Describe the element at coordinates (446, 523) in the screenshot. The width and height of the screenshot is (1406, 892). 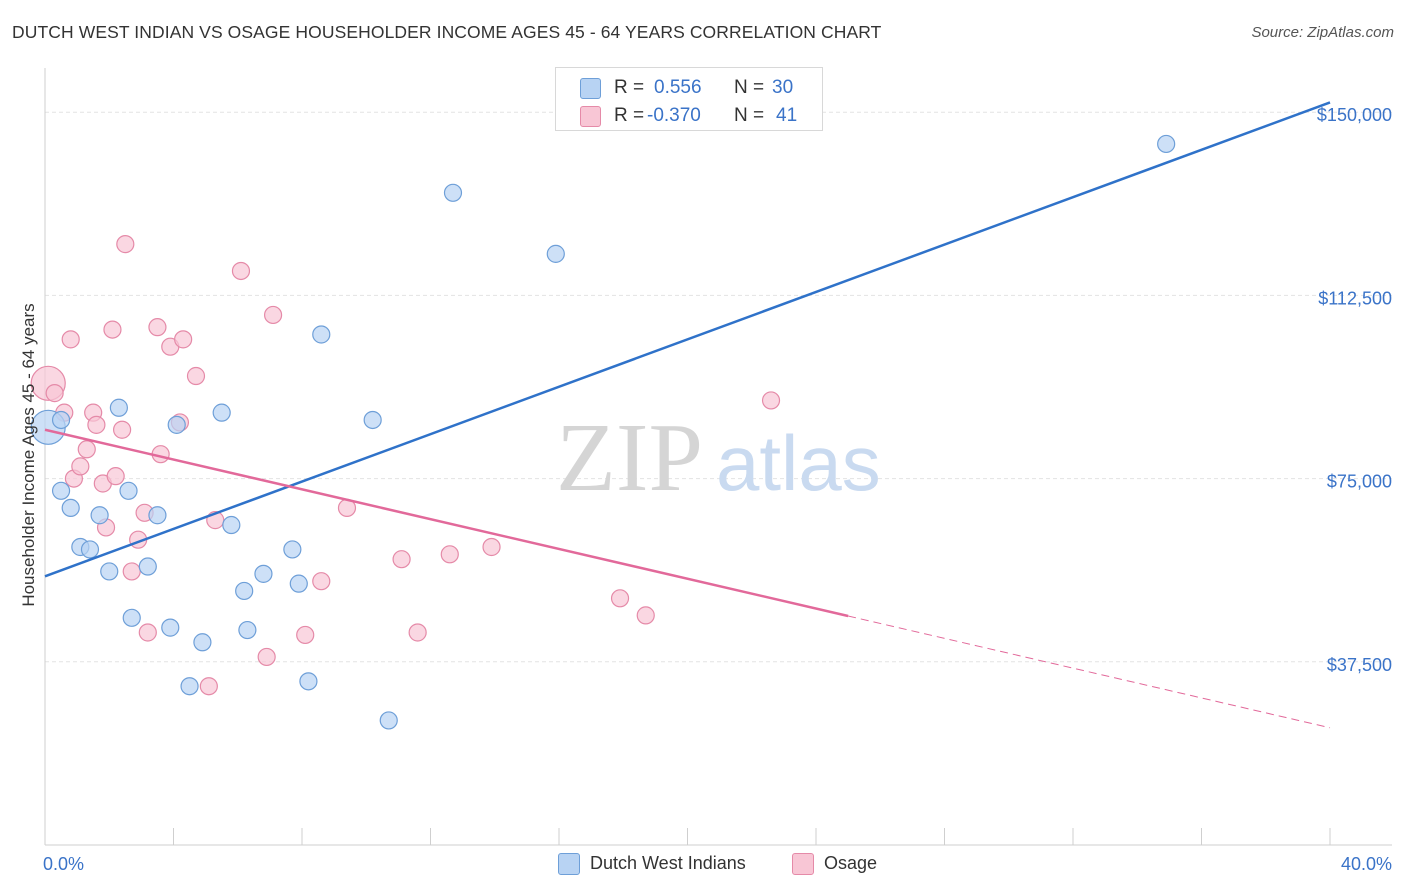
I see `osage-trend-line` at that location.